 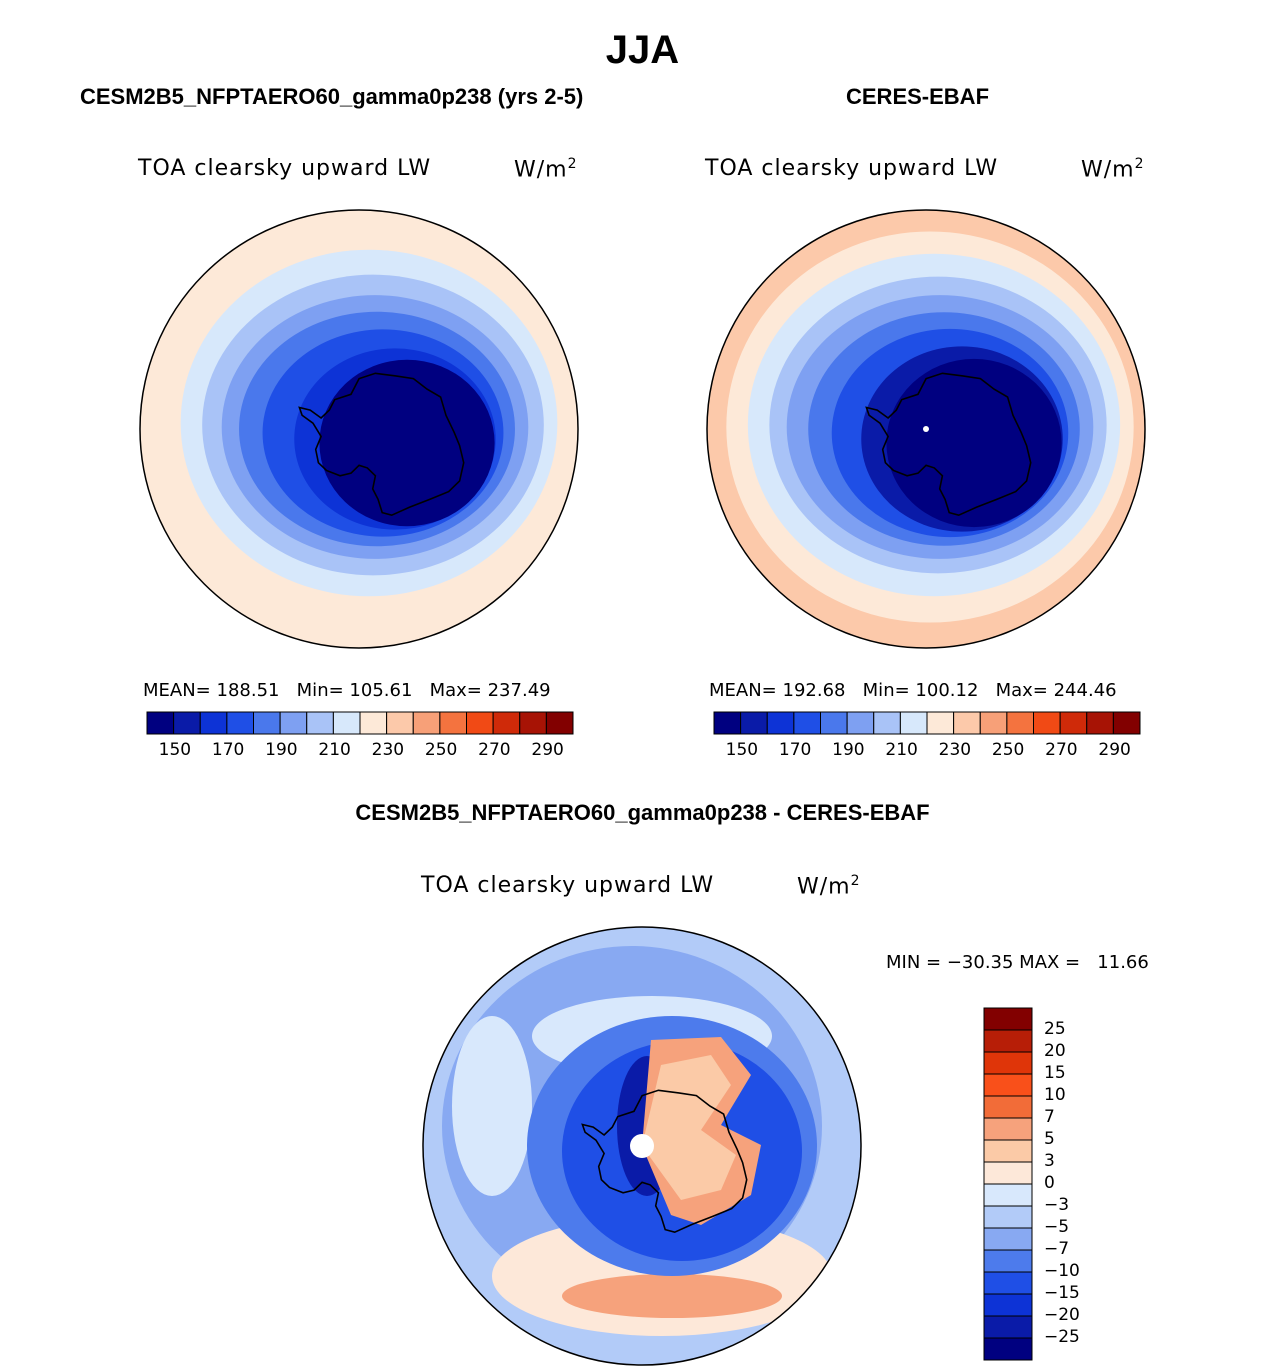 I want to click on difference-colorbar-ticks: 25 20 15 10 7 5 3 0 −3 −5 −7 −10 −15 −20 −25, so click(x=1070, y=1184).